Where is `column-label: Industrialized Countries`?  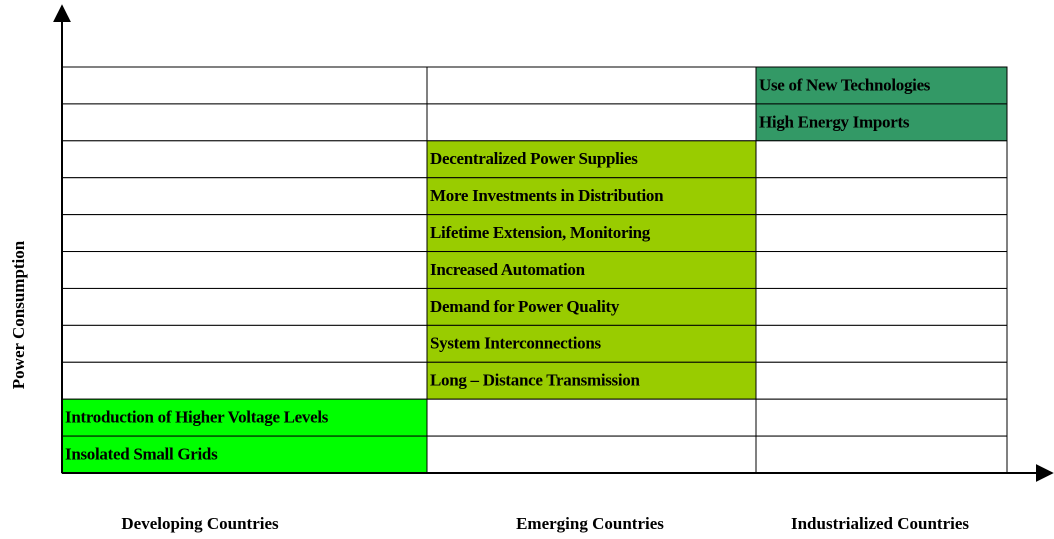 column-label: Industrialized Countries is located at coordinates (880, 523).